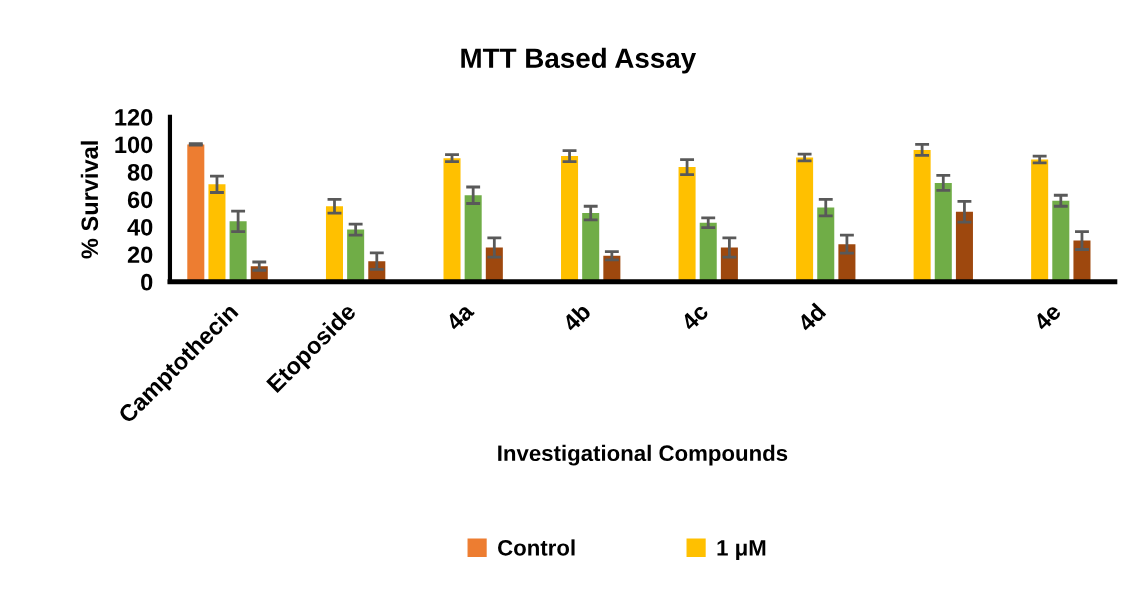  I want to click on y-tick-label: 80, so click(140, 172).